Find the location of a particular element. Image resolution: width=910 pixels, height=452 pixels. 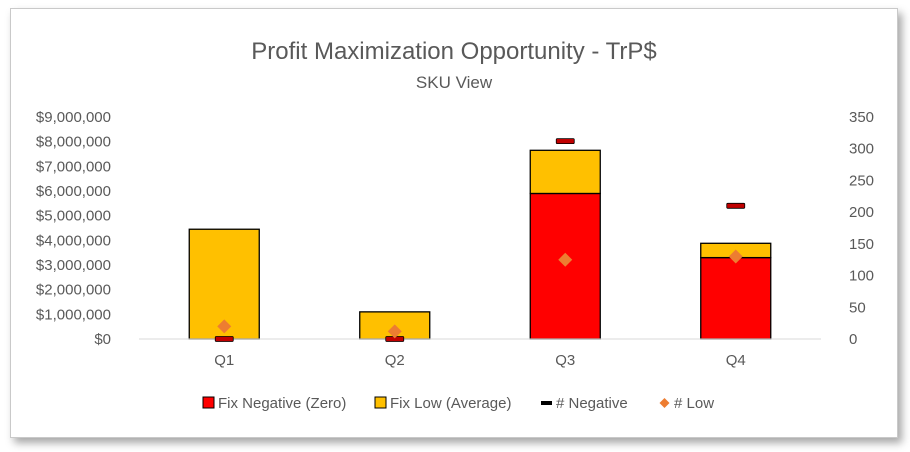

bar-segment-fix-low-average is located at coordinates (565, 172).